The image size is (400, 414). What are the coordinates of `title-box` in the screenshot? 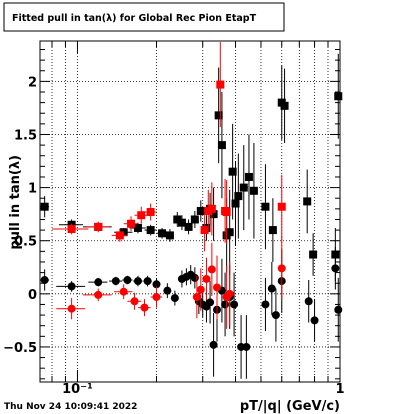 It's located at (144, 17).